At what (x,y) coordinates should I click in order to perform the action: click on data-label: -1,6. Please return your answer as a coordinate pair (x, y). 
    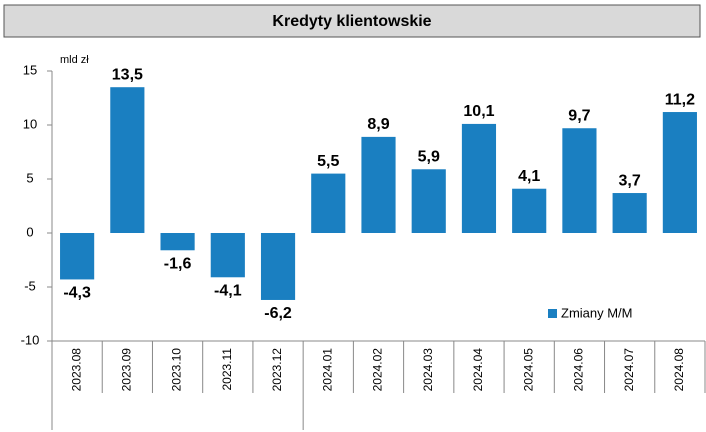
    Looking at the image, I should click on (178, 263).